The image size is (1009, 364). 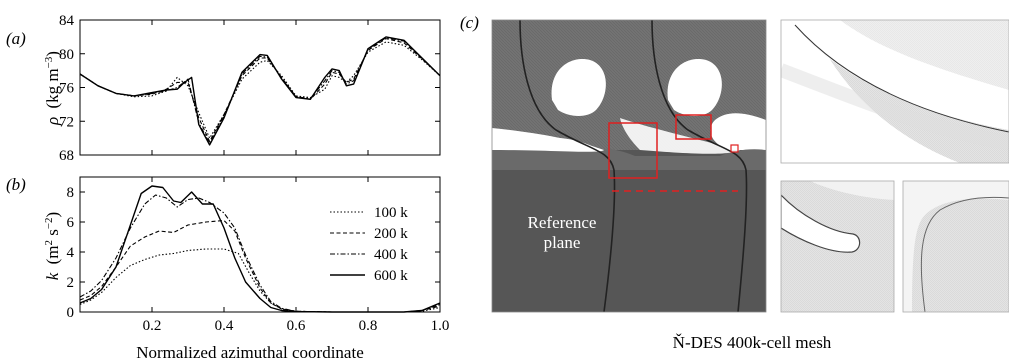 What do you see at coordinates (391, 276) in the screenshot?
I see `legend-label: 600 k` at bounding box center [391, 276].